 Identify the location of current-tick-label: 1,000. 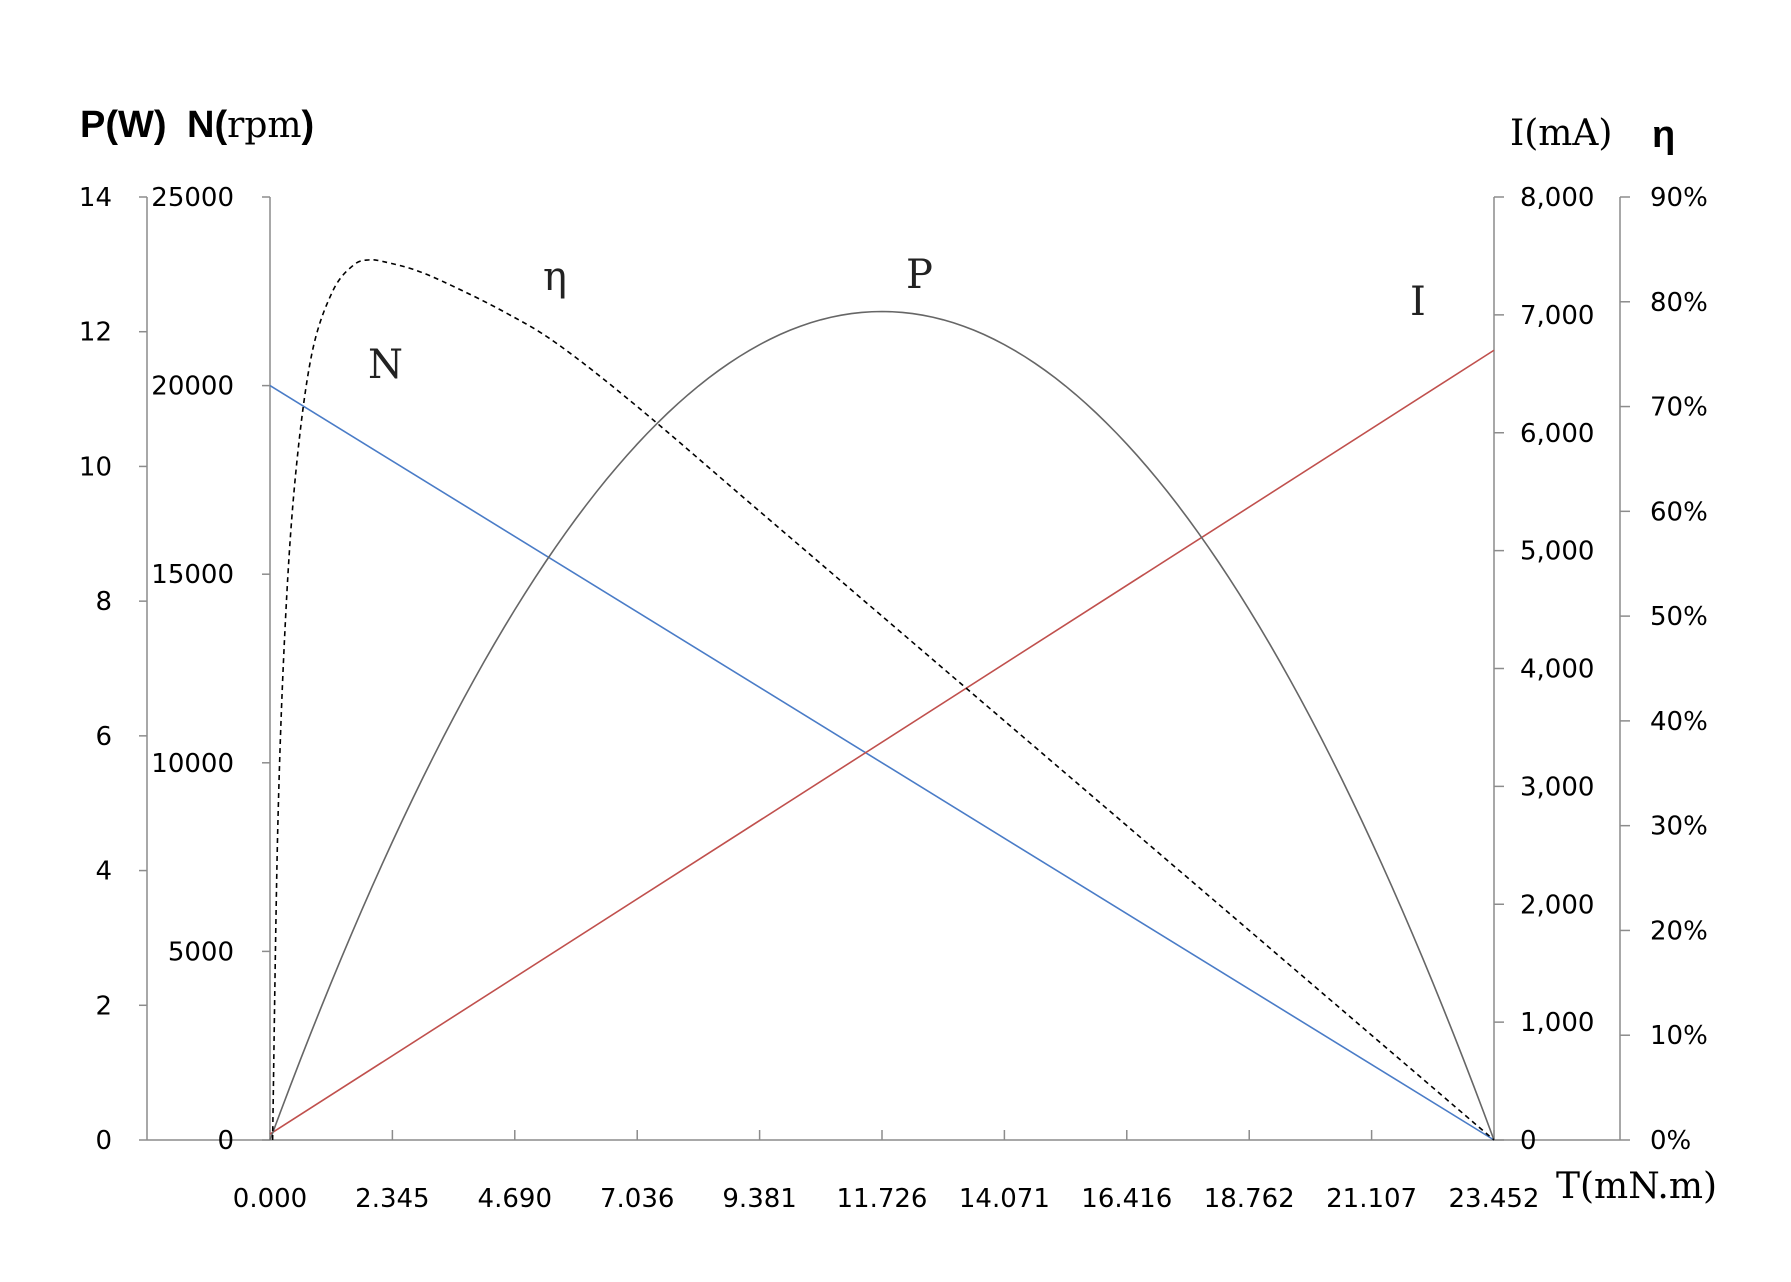
(1557, 1023).